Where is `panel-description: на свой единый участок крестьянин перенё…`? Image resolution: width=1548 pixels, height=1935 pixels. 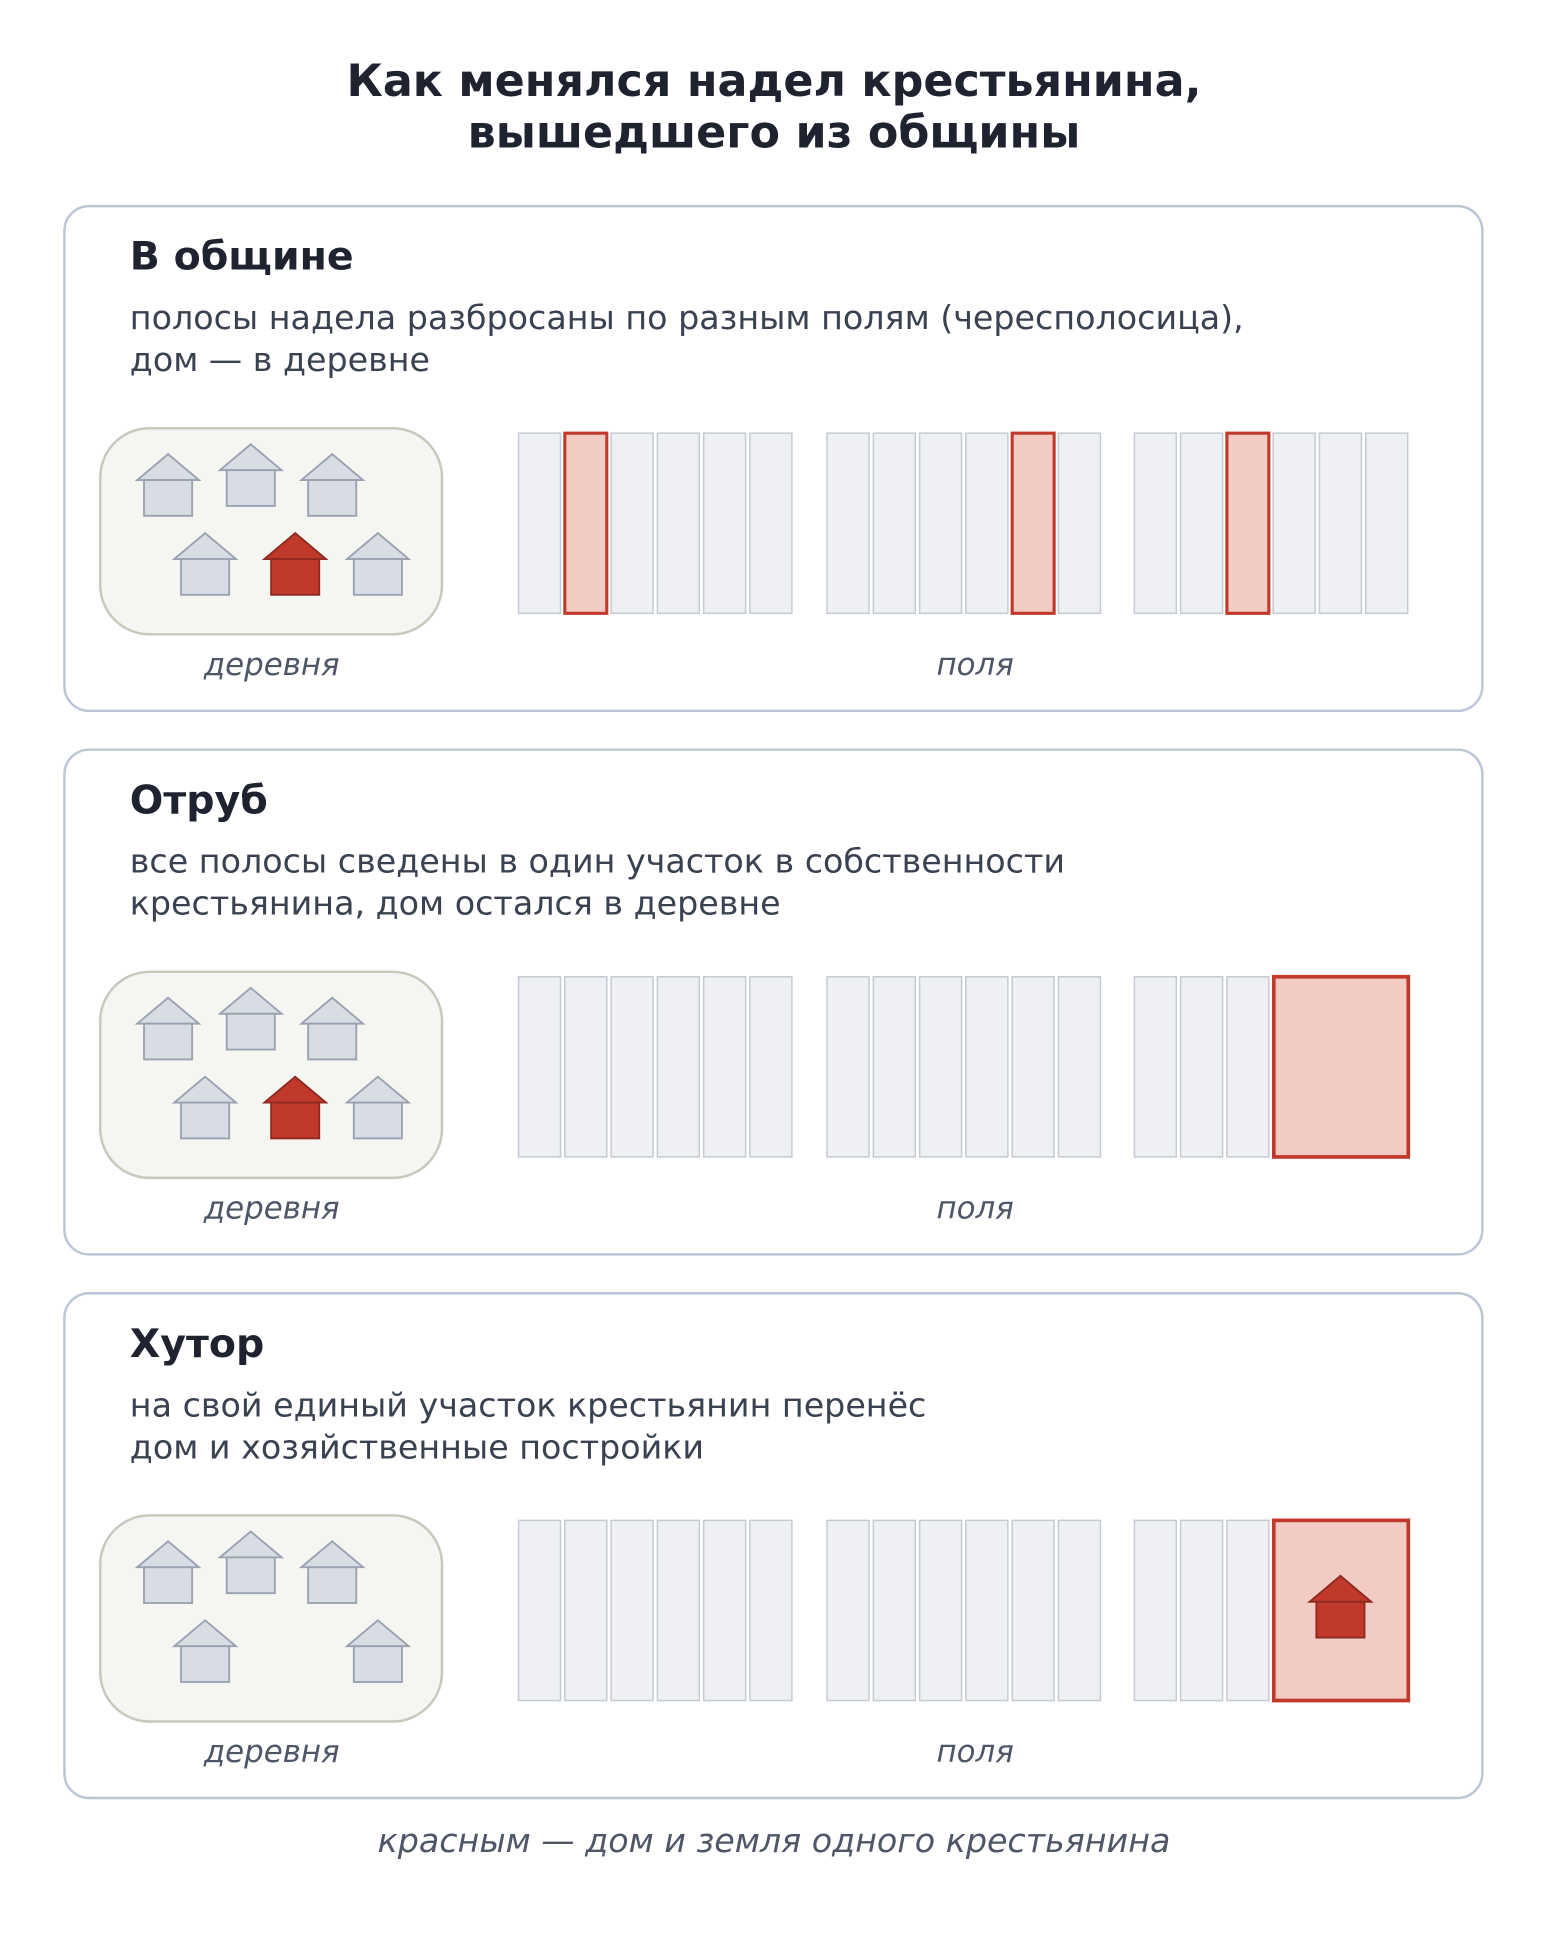 panel-description: на свой единый участок крестьянин перенё… is located at coordinates (528, 1404).